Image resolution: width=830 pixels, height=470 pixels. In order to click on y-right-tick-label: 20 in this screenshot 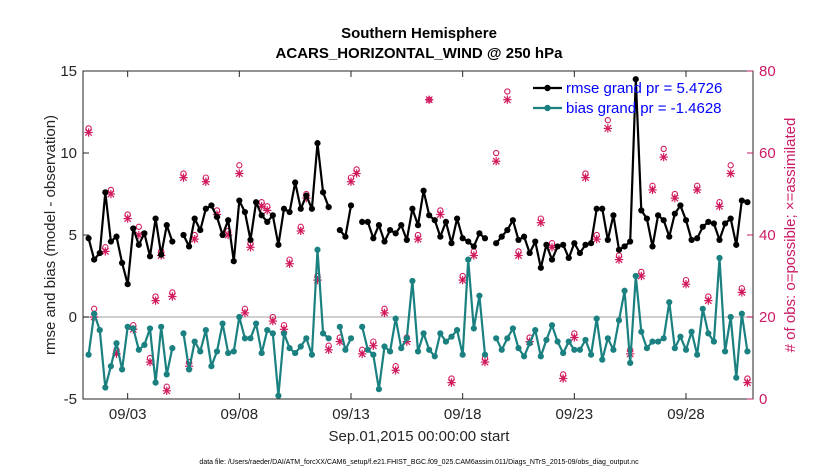, I will do `click(767, 317)`.